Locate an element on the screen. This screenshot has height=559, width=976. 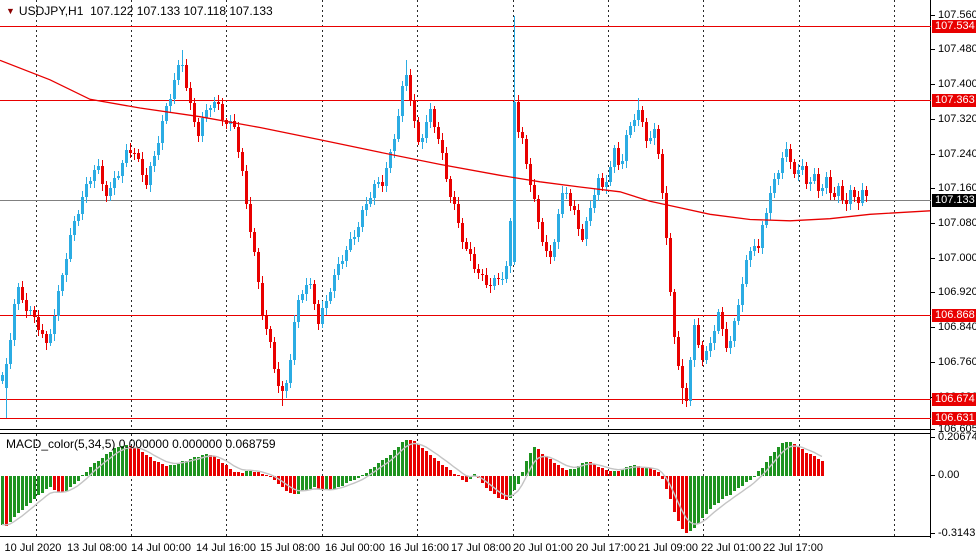
macd-tick-label: -0.314311 is located at coordinates (957, 533).